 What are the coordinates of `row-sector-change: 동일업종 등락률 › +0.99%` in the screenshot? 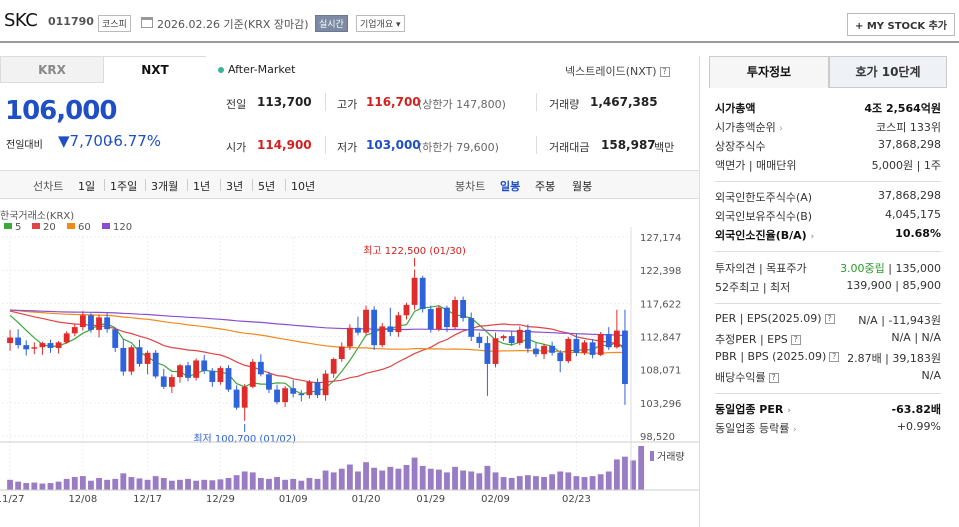 It's located at (828, 428).